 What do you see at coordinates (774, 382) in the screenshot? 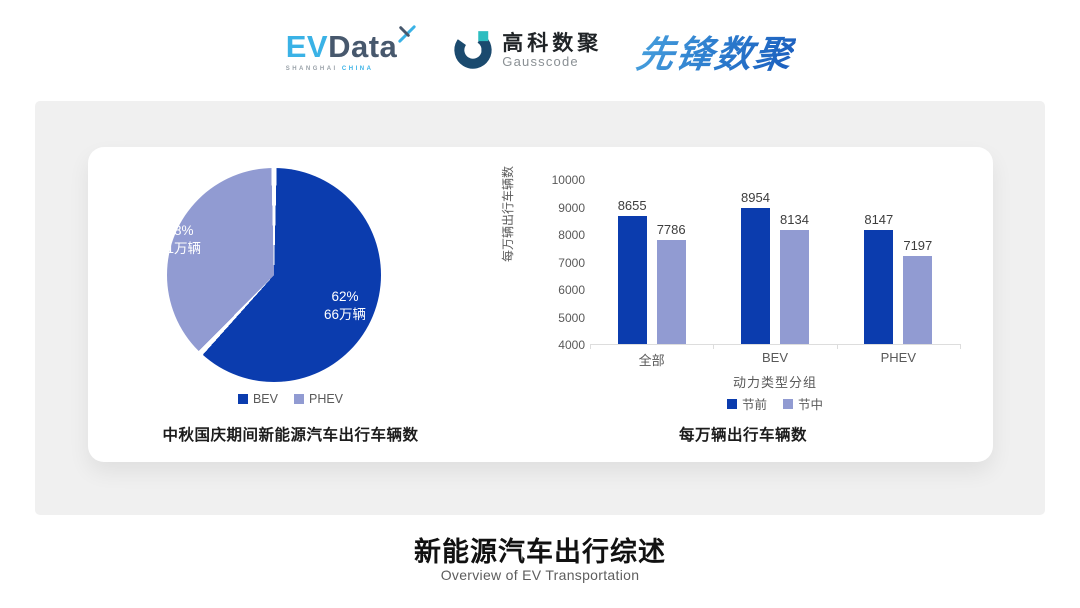
I see `bar-x-axis-label: 动力类型分组` at bounding box center [774, 382].